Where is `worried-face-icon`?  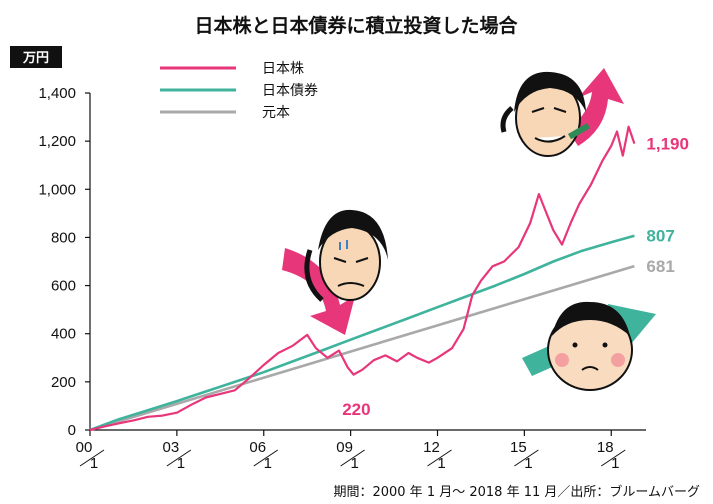
worried-face-icon is located at coordinates (346, 255).